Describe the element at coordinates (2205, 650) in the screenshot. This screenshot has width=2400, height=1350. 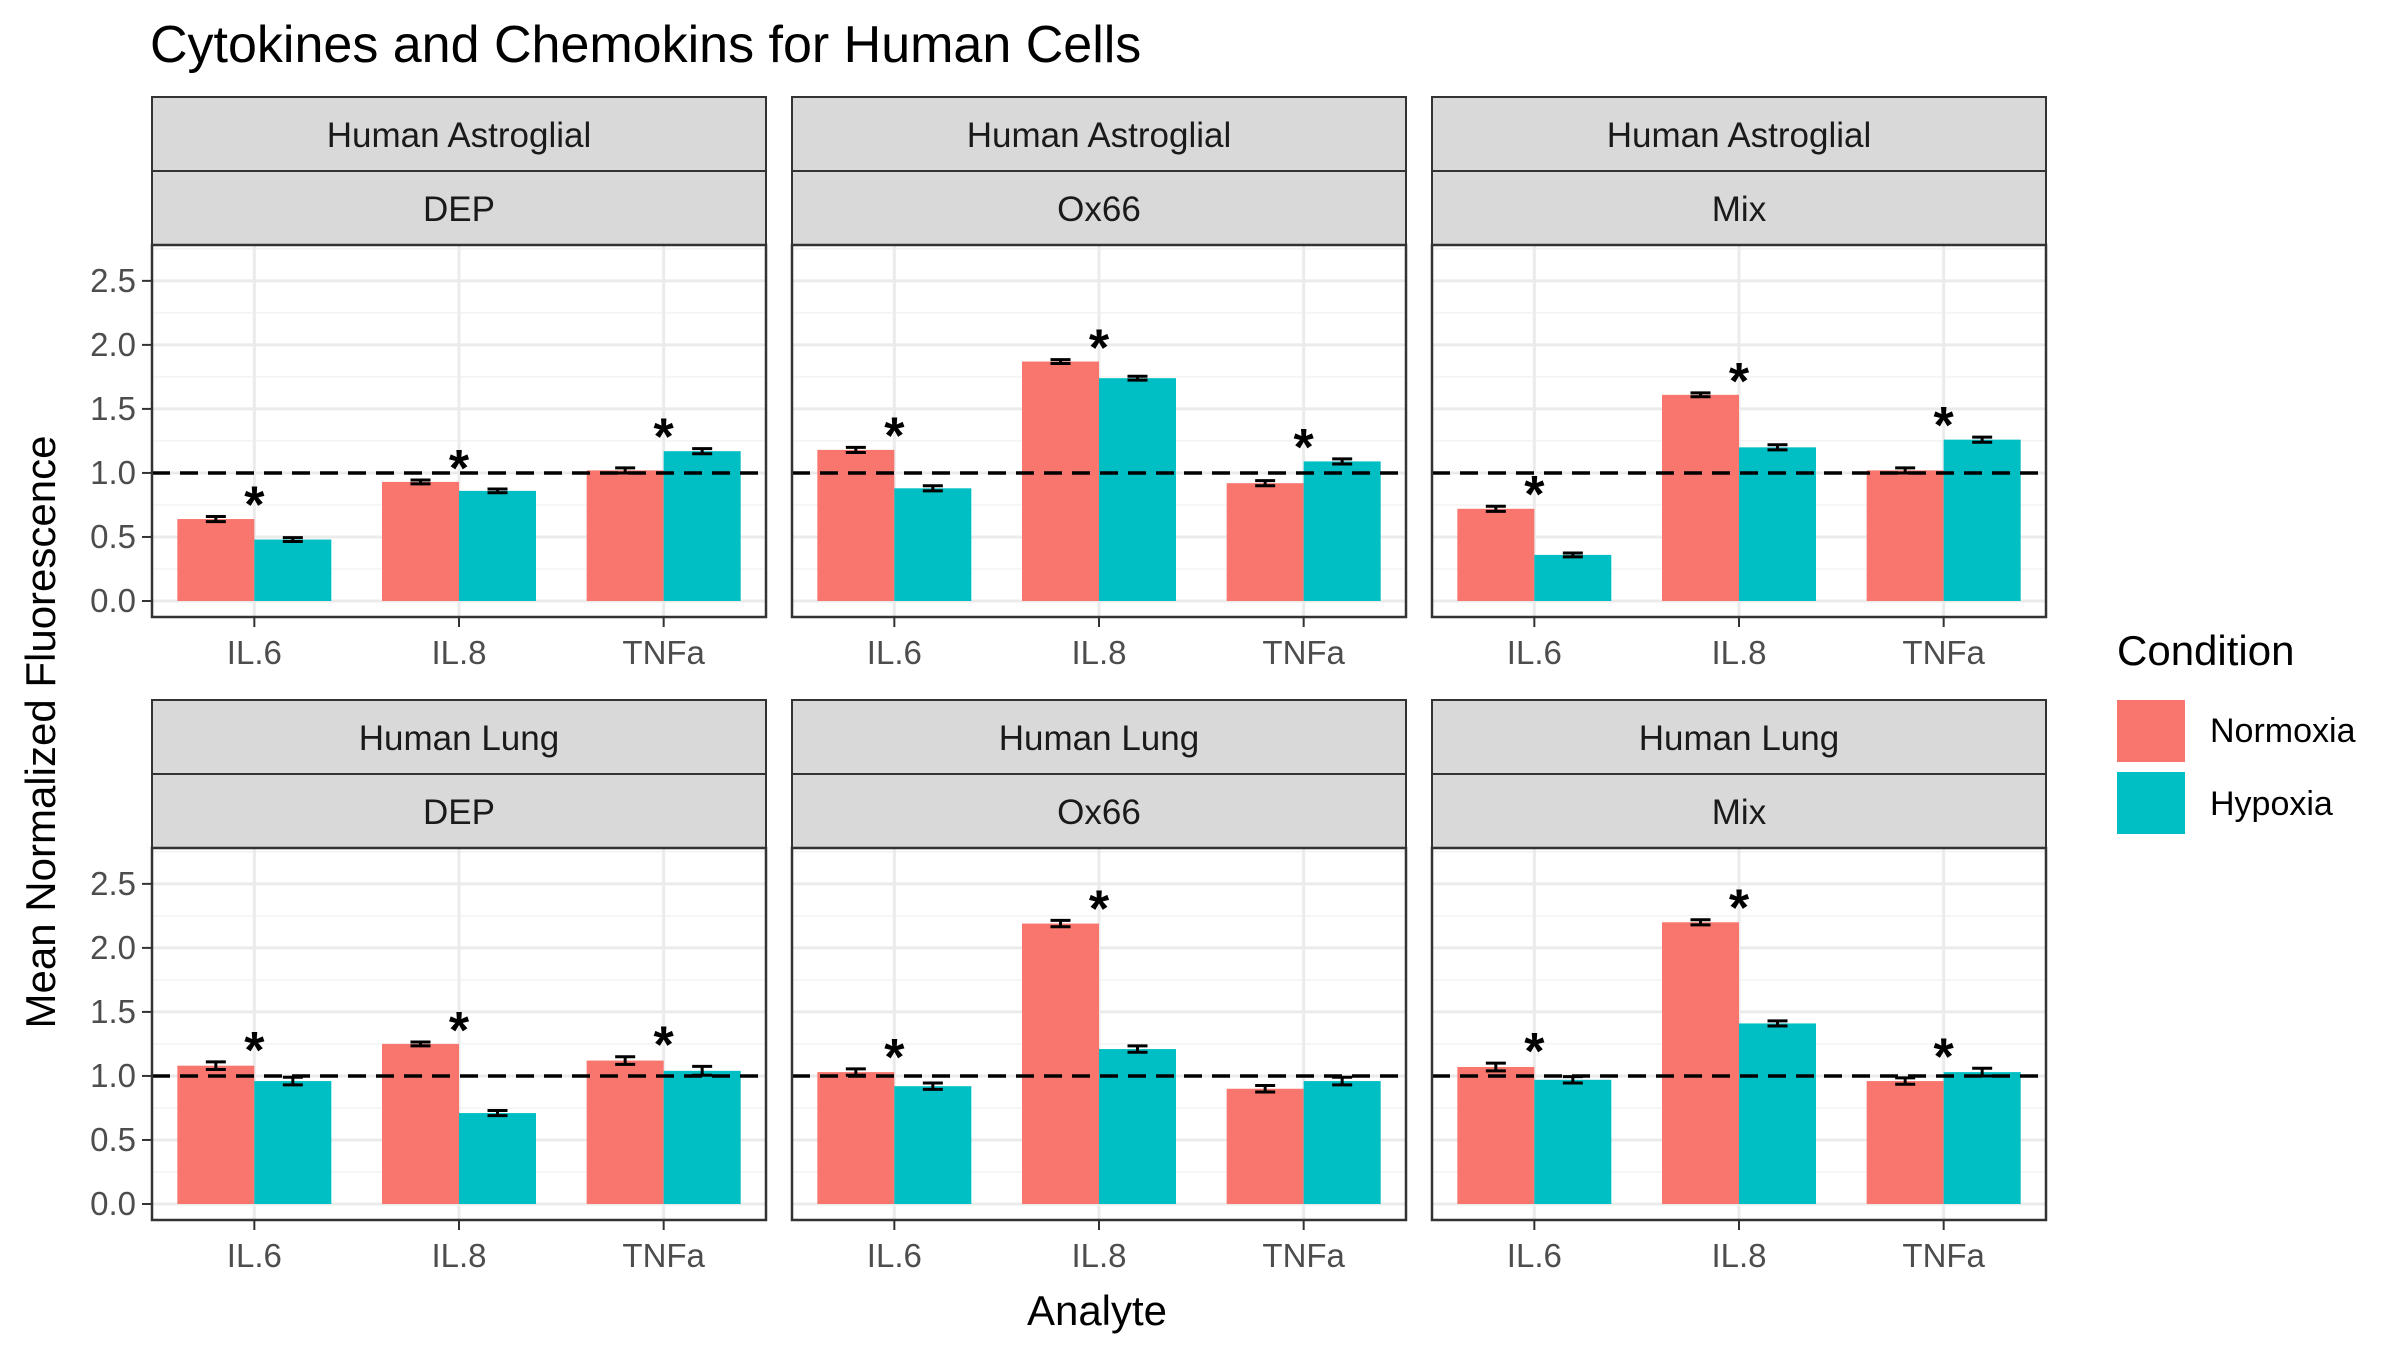
I see `legend-title: Condition` at that location.